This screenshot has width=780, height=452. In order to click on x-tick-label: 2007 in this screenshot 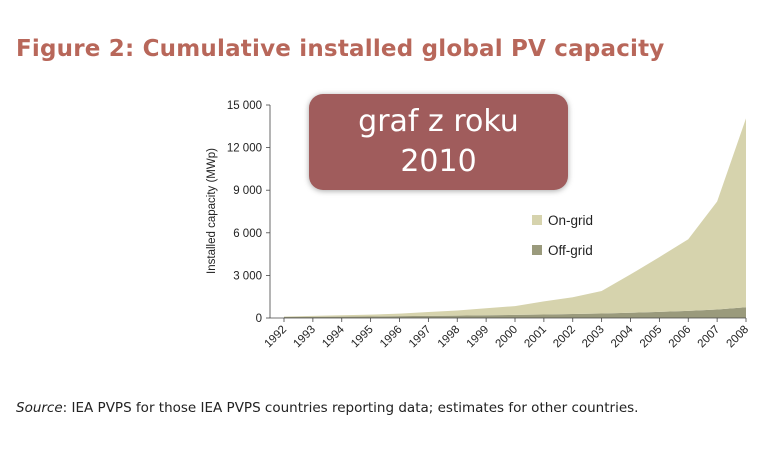, I will do `click(709, 337)`.